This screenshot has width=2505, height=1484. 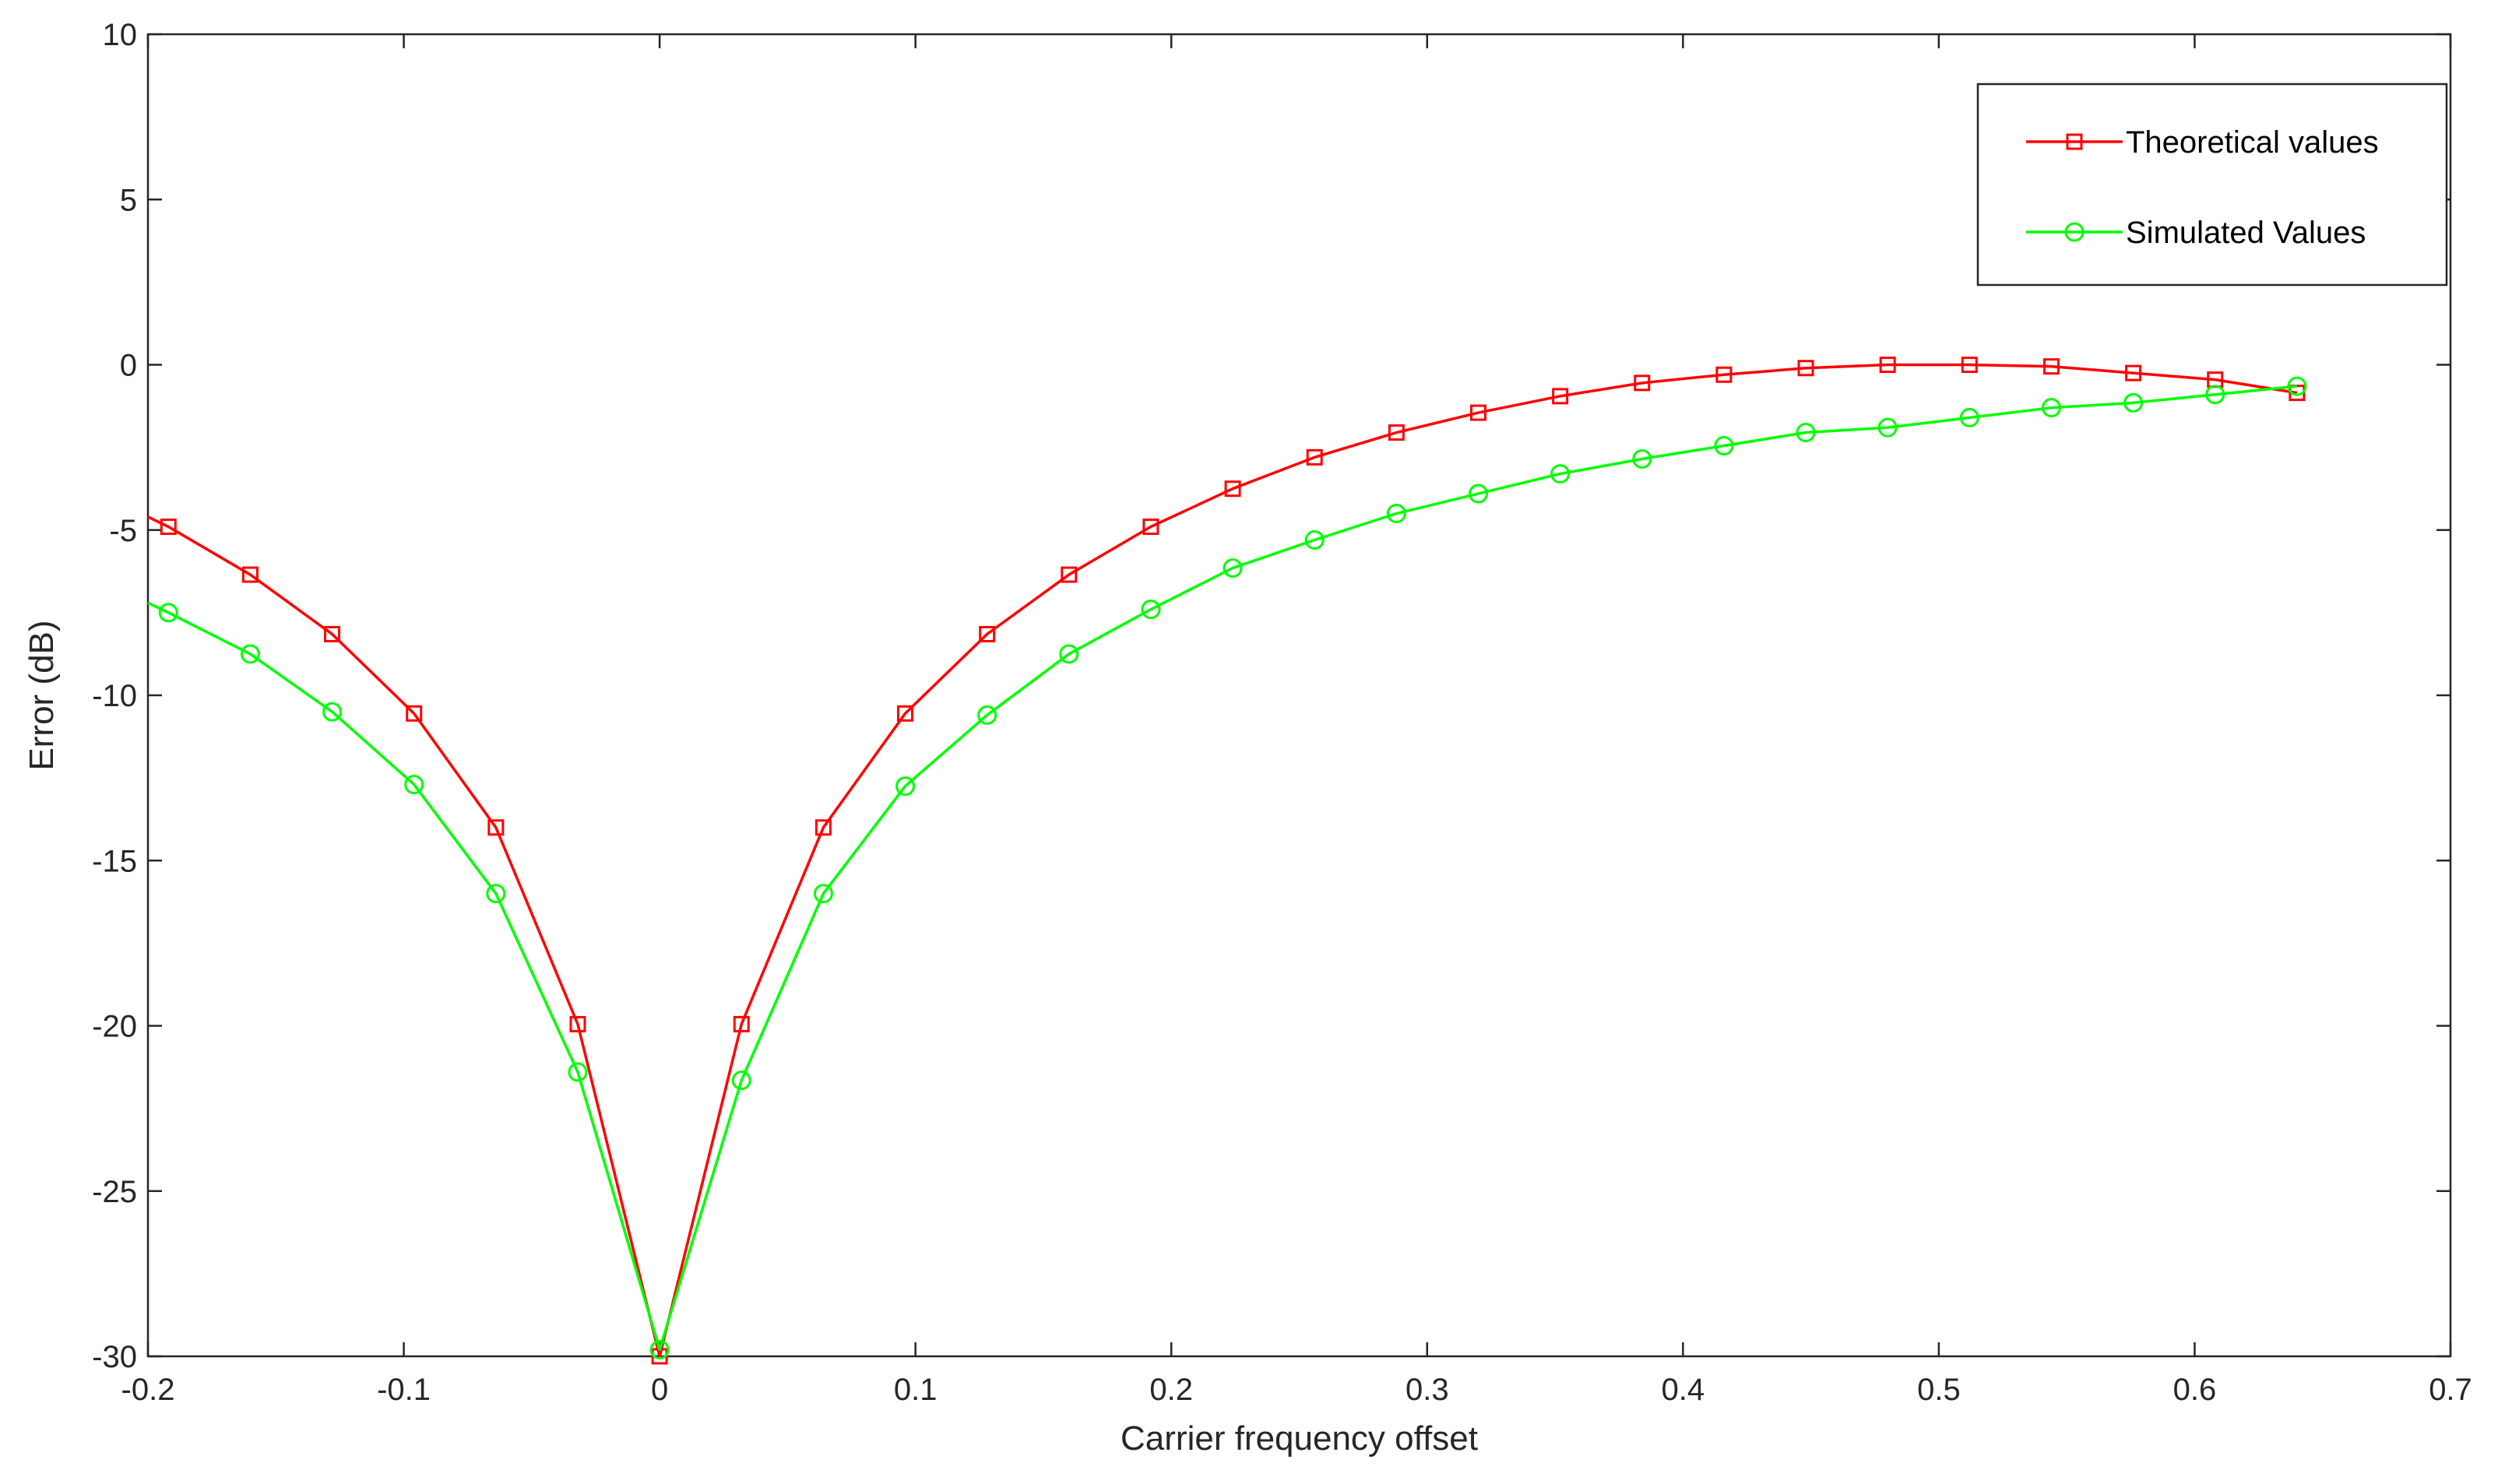 What do you see at coordinates (128, 200) in the screenshot?
I see `y-tick-label: 5` at bounding box center [128, 200].